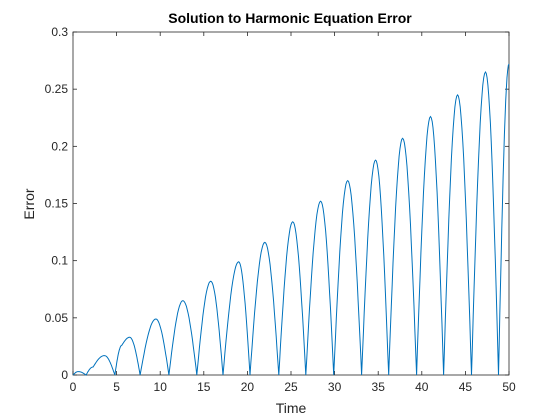 The image size is (560, 420). What do you see at coordinates (64, 375) in the screenshot?
I see `y-tick-label: 0` at bounding box center [64, 375].